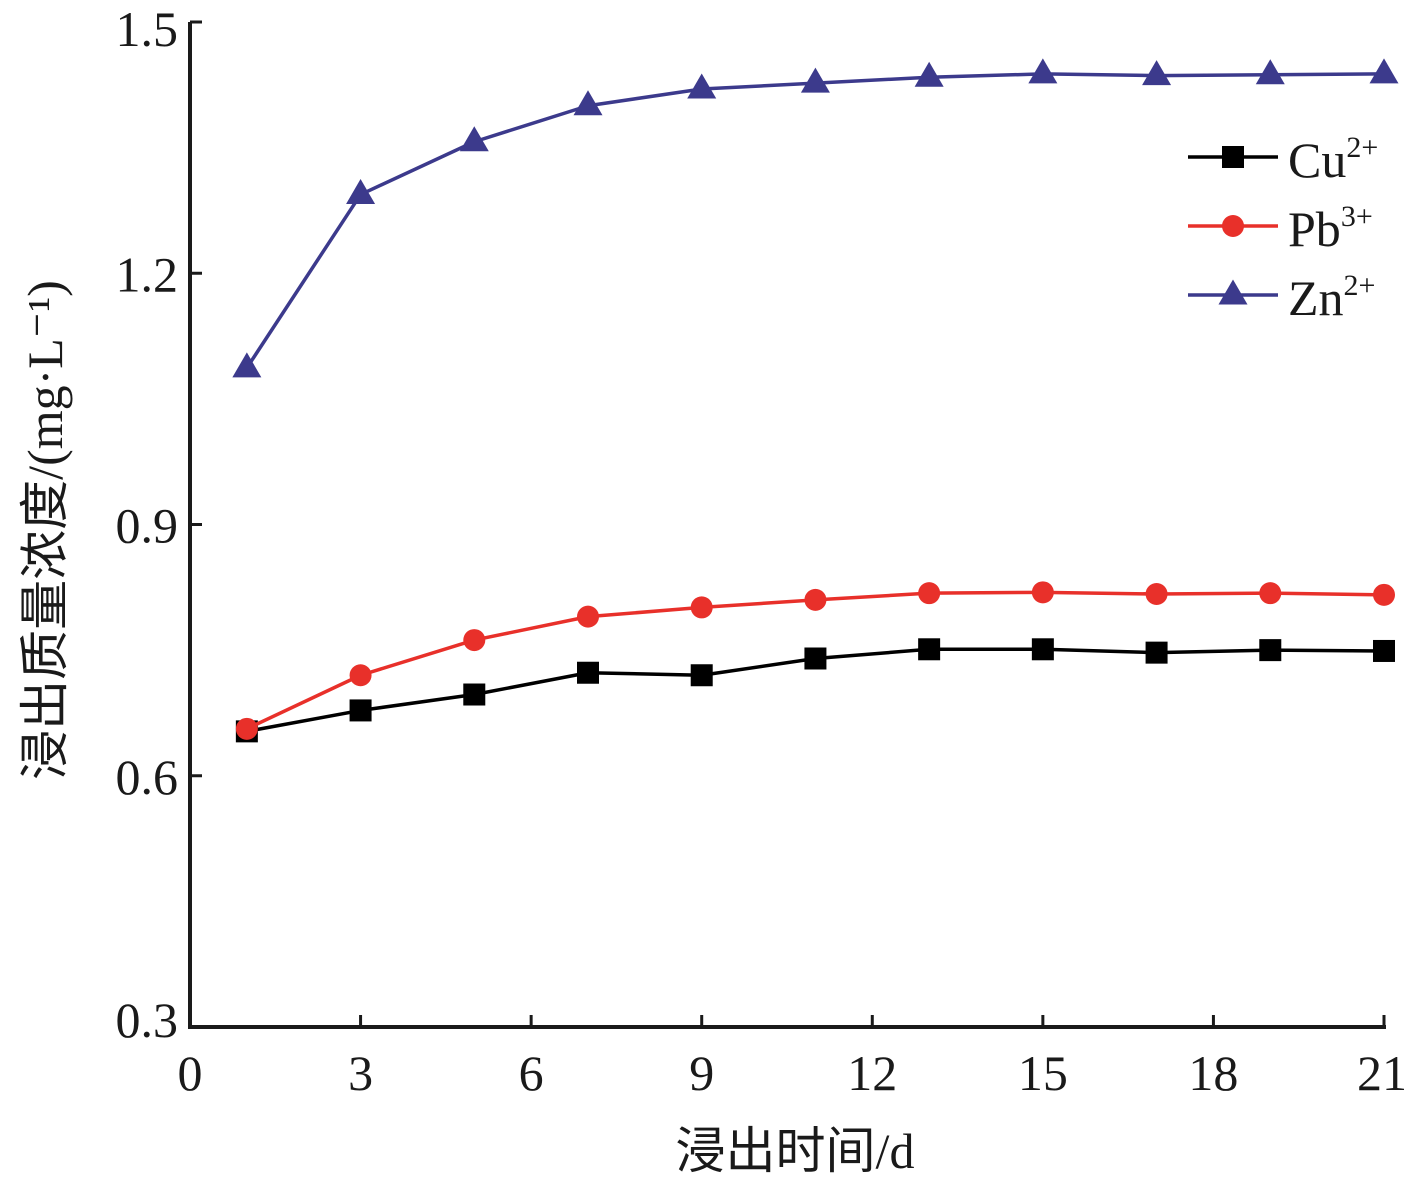 Image resolution: width=1417 pixels, height=1181 pixels. I want to click on legend-marker-pb, so click(1233, 226).